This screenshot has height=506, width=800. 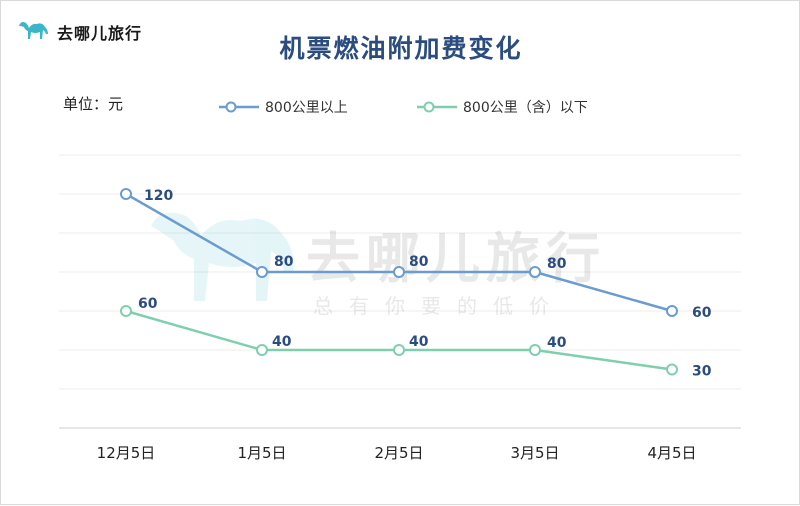 What do you see at coordinates (401, 48) in the screenshot?
I see `chart-title: 机票燃油附加费变化` at bounding box center [401, 48].